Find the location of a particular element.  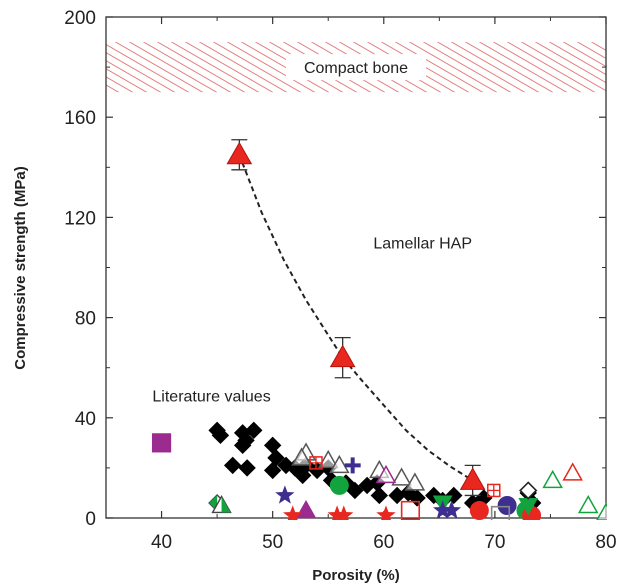

annotation-literature-values: Literature values is located at coordinates (211, 396).